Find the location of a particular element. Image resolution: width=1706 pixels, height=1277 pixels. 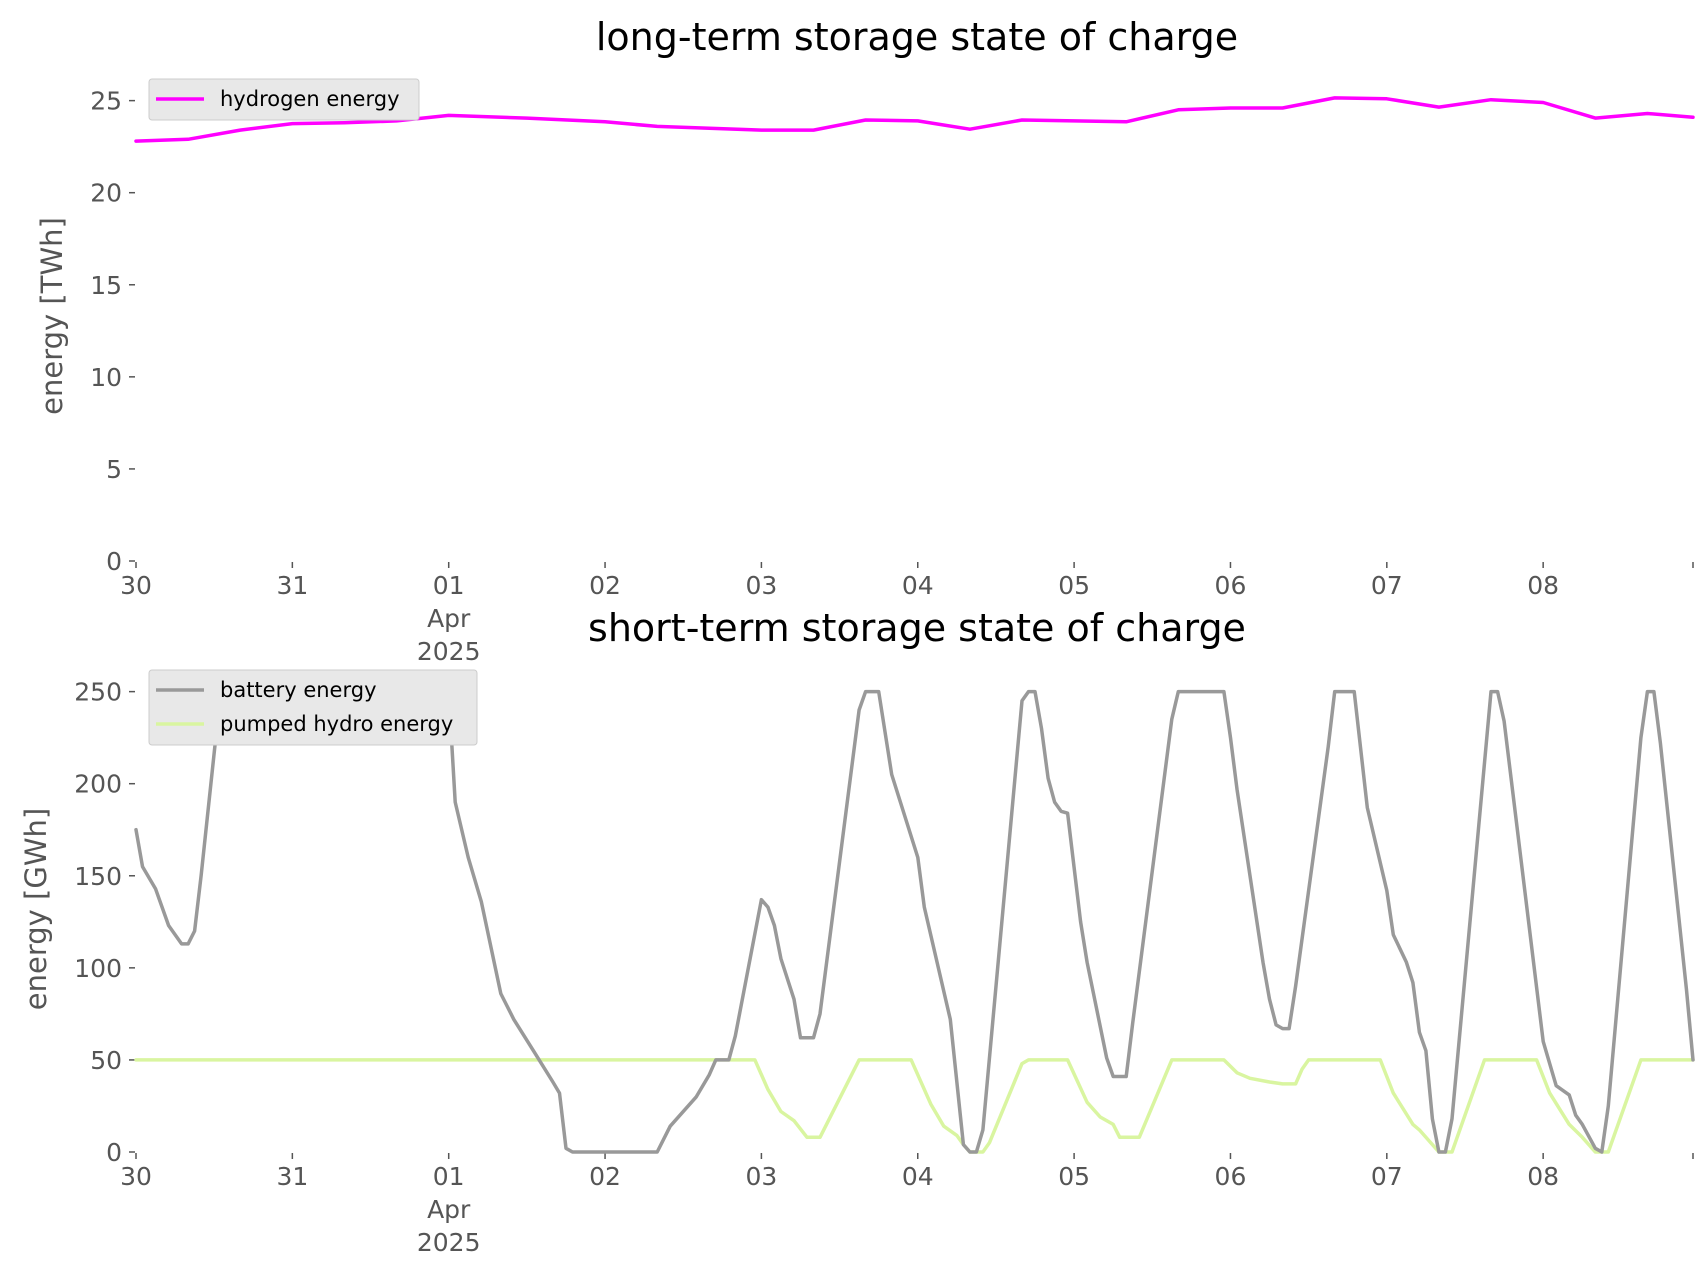

legend-label-battery: battery energy is located at coordinates (298, 690).